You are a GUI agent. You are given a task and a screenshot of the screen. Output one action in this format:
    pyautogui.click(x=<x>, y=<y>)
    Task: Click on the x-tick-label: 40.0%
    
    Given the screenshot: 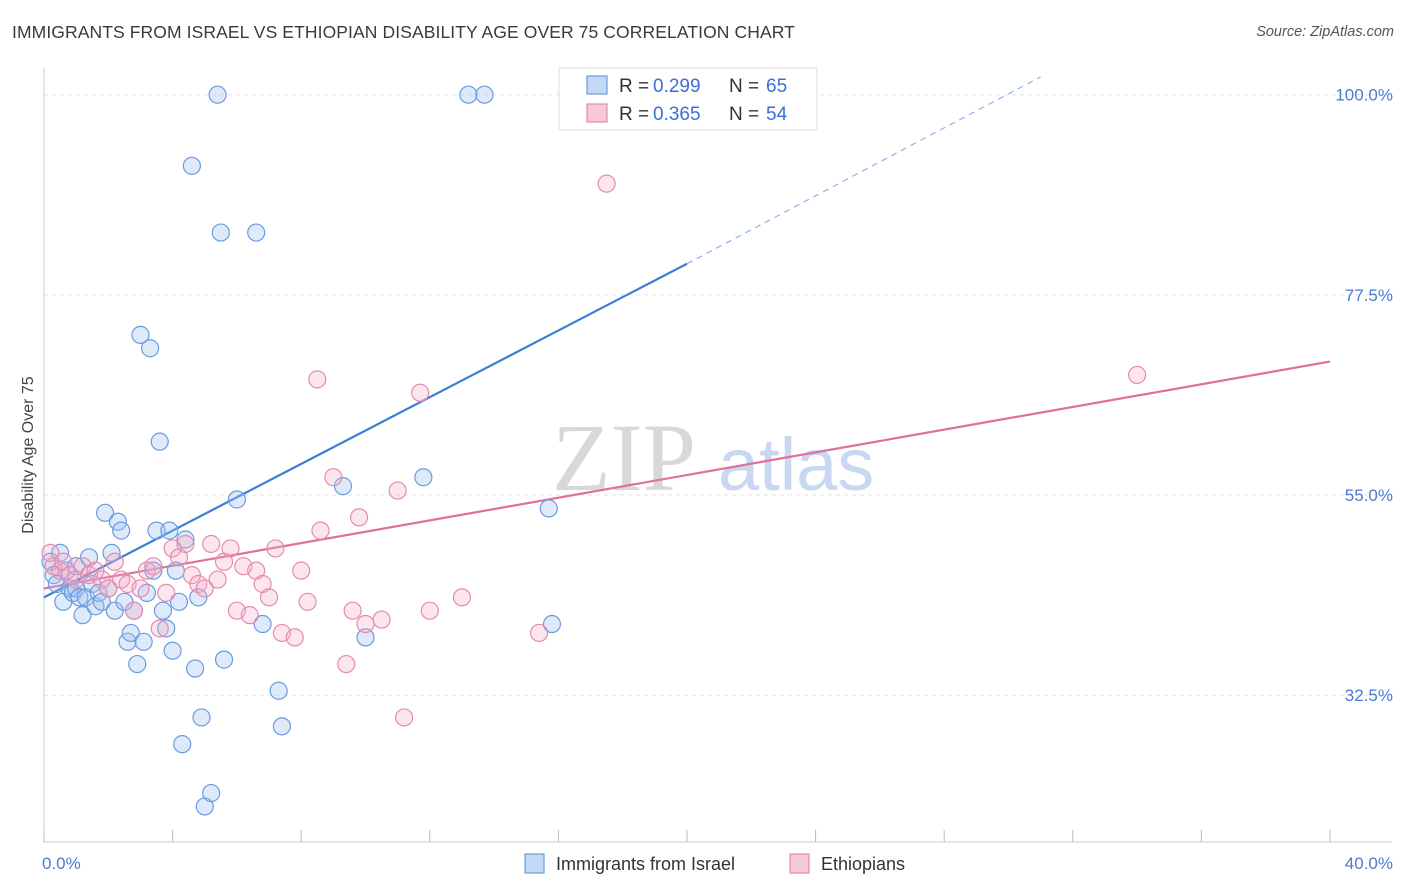 What is the action you would take?
    pyautogui.click(x=1369, y=863)
    